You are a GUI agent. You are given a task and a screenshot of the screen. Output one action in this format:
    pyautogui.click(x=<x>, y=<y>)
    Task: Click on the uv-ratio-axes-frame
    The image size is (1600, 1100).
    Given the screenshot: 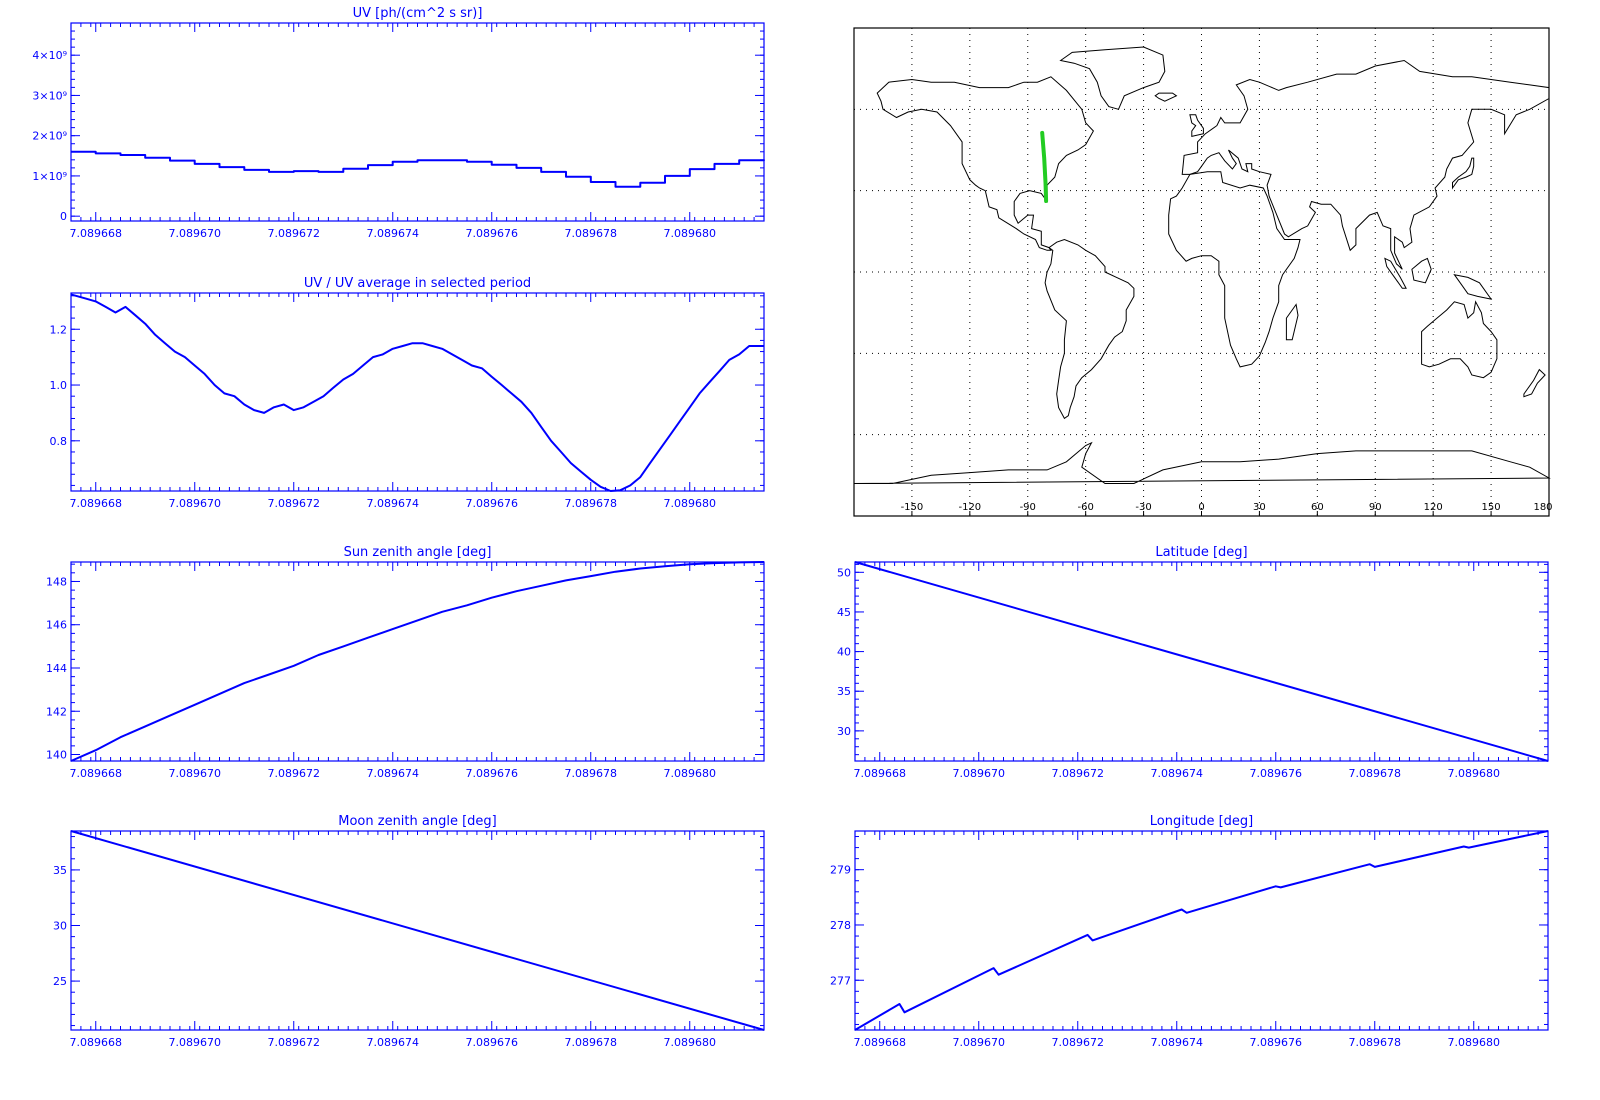 What is the action you would take?
    pyautogui.click(x=417, y=392)
    